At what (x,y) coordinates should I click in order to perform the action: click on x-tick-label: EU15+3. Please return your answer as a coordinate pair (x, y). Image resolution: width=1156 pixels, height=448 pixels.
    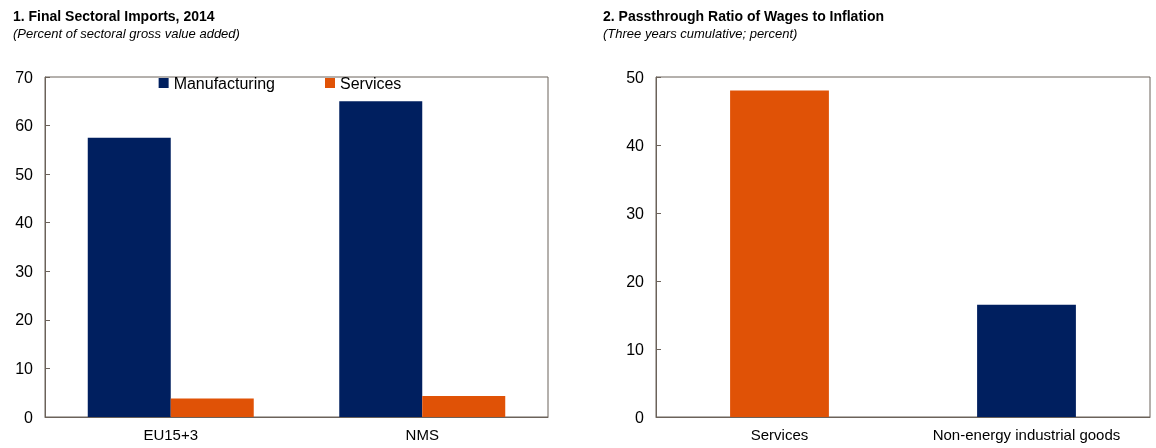
    Looking at the image, I should click on (171, 434).